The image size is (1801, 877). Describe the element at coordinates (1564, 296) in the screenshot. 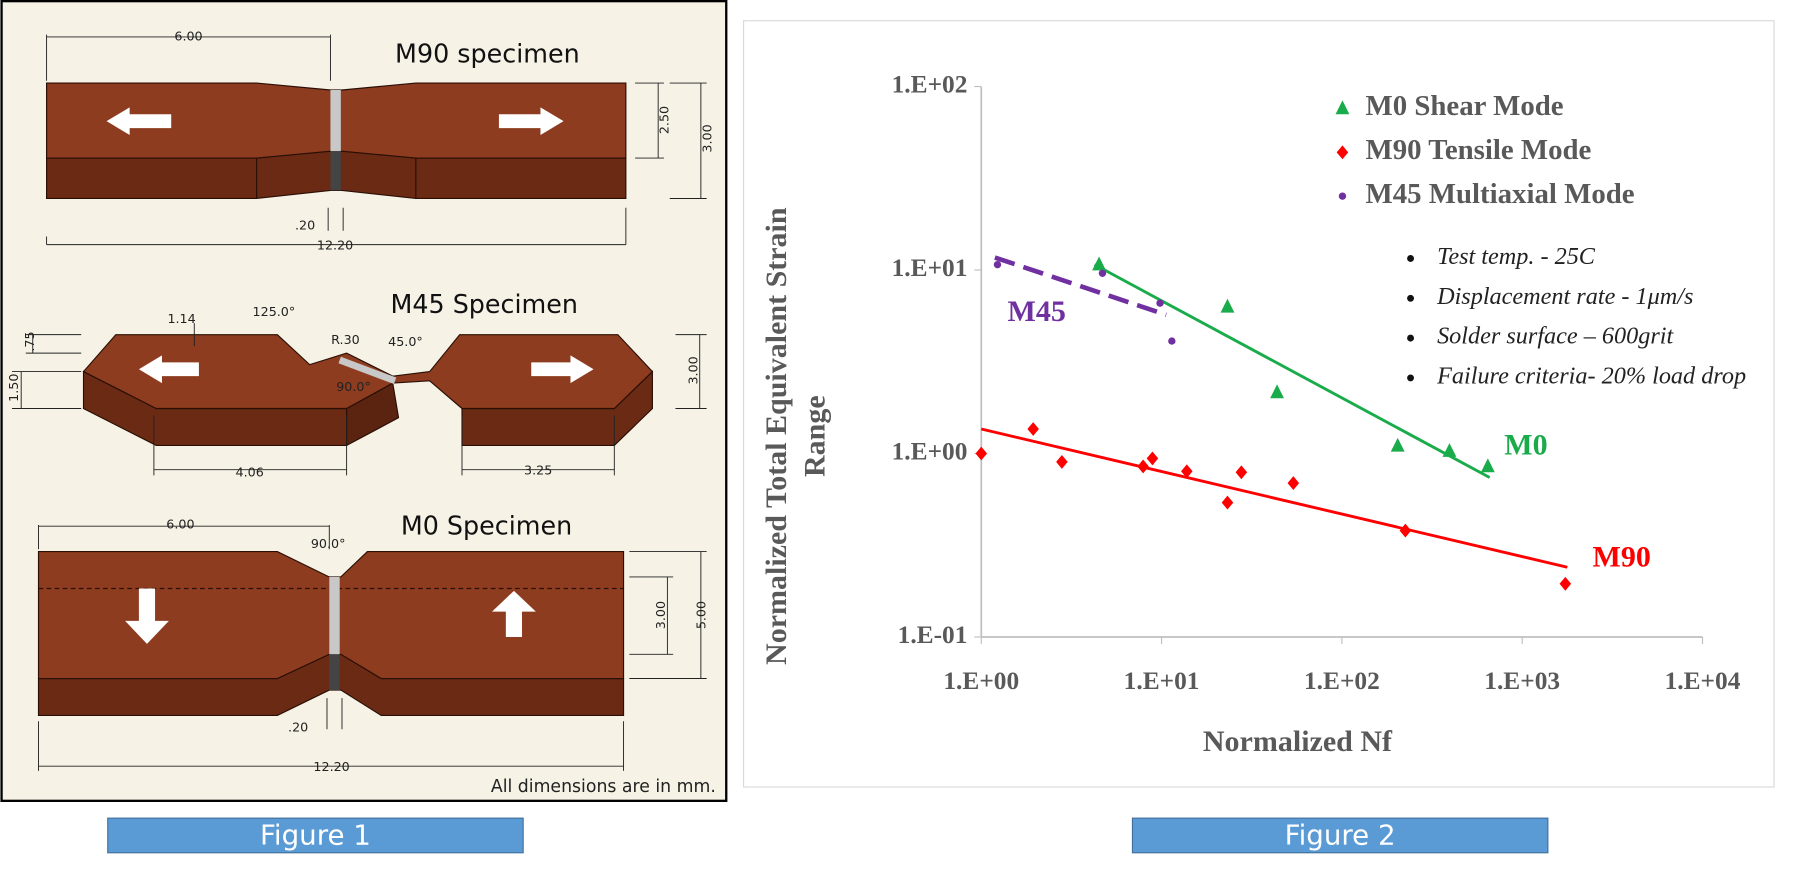

I see `note: Displacement rate - 1μm/s` at that location.